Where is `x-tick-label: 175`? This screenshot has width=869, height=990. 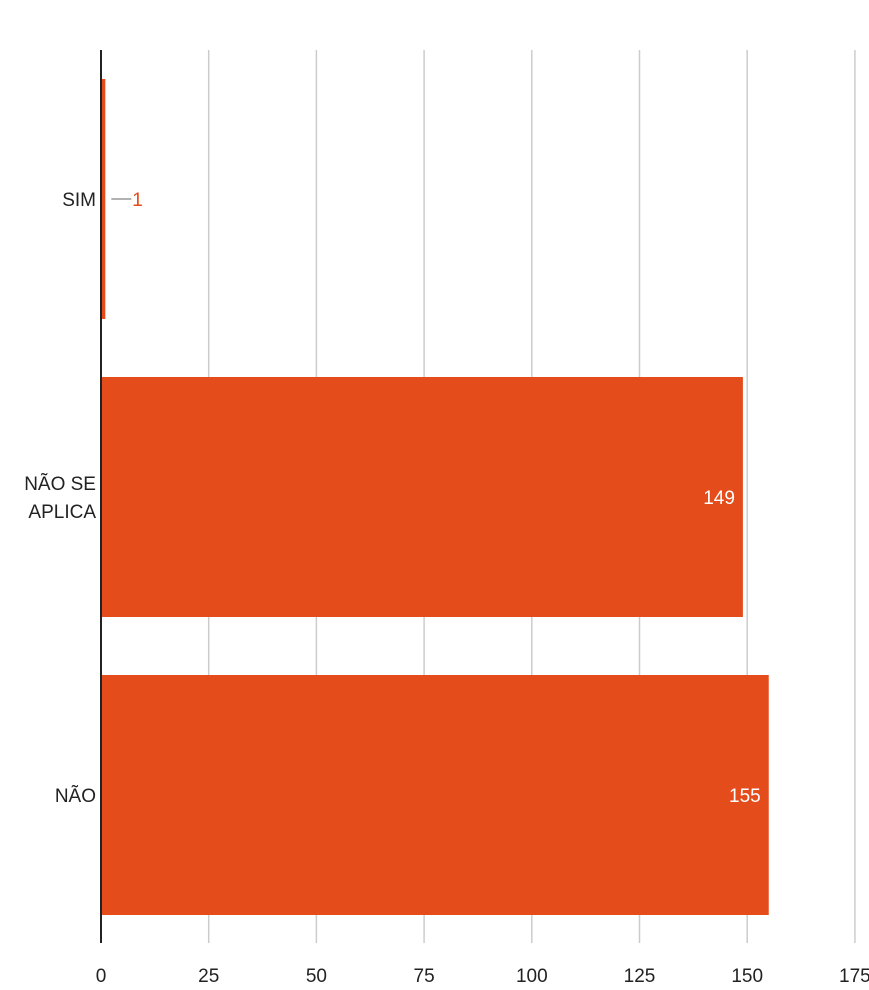
x-tick-label: 175 is located at coordinates (854, 975).